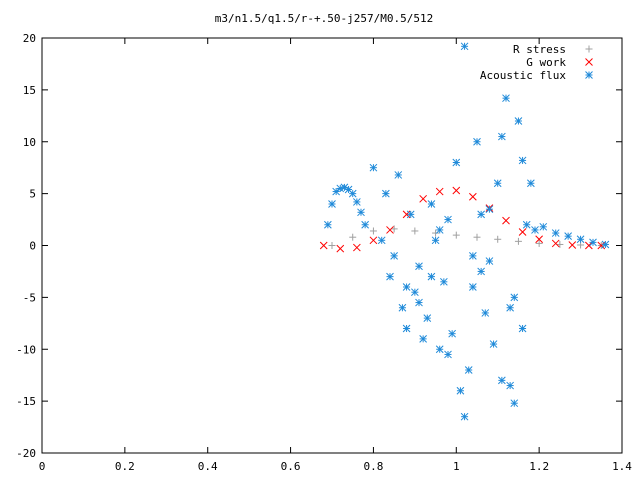  What do you see at coordinates (29, 297) in the screenshot?
I see `y-tick-label: -5` at bounding box center [29, 297].